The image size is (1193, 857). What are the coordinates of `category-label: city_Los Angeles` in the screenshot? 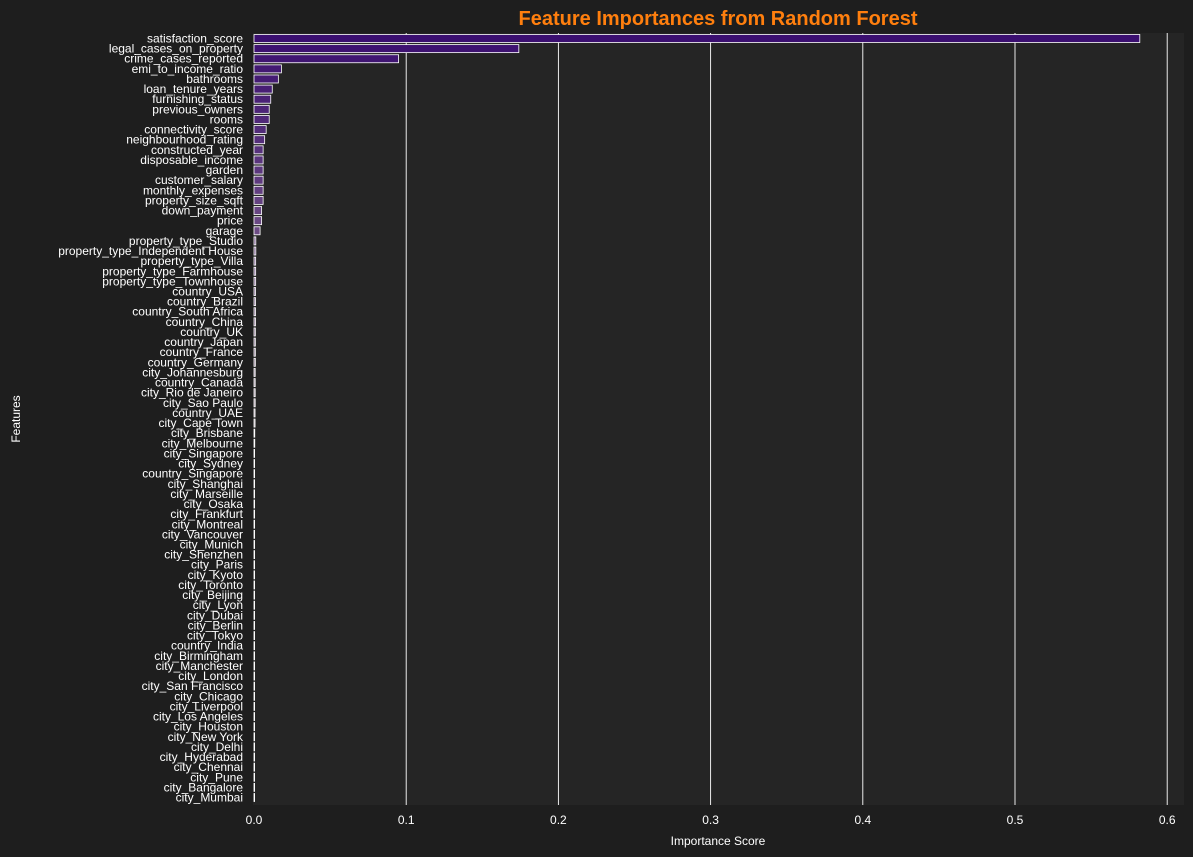 It's located at (198, 717).